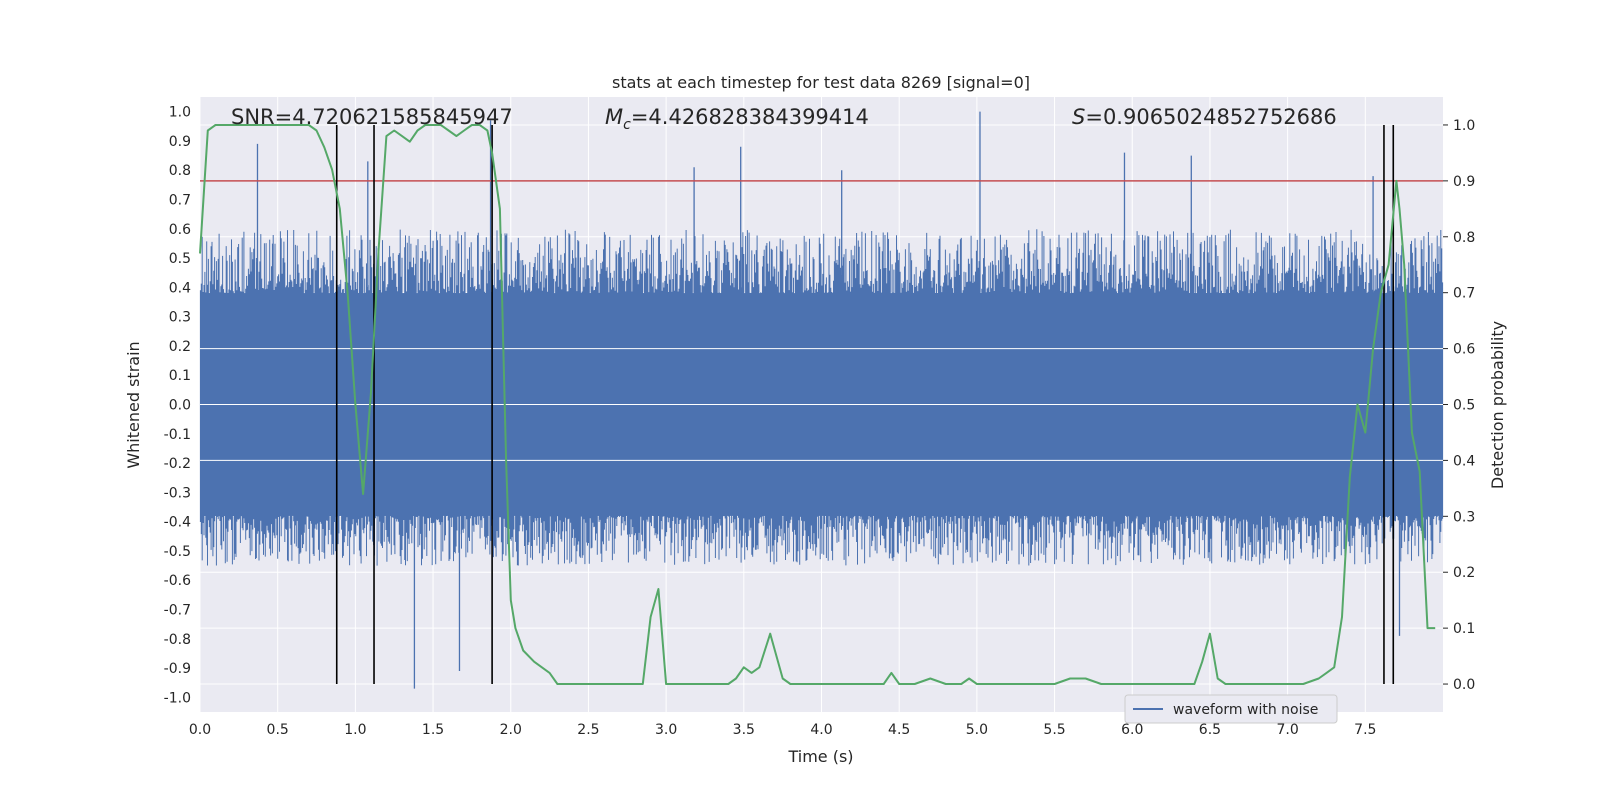  Describe the element at coordinates (177, 669) in the screenshot. I see `y-left-tick-label: -0.9` at that location.